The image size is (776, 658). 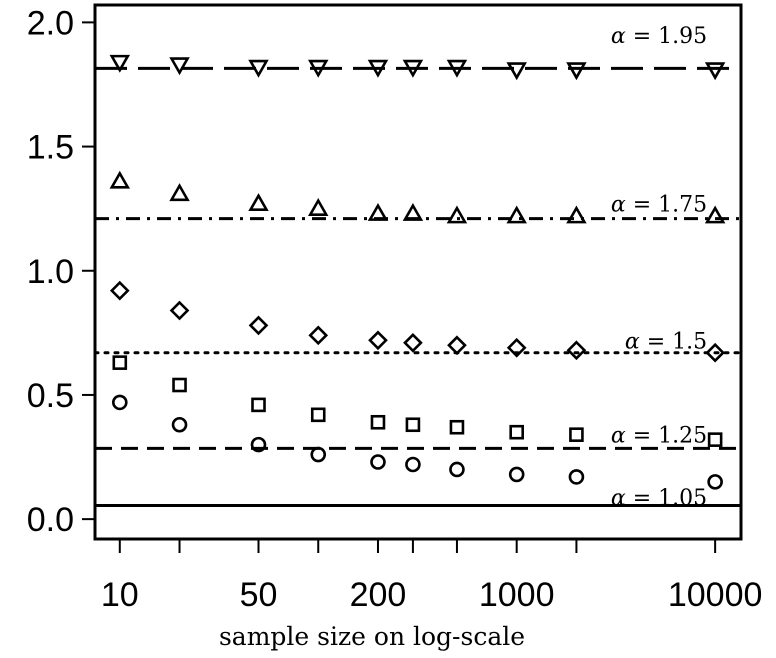 I want to click on alpha-label: α = 1.05, so click(x=659, y=498).